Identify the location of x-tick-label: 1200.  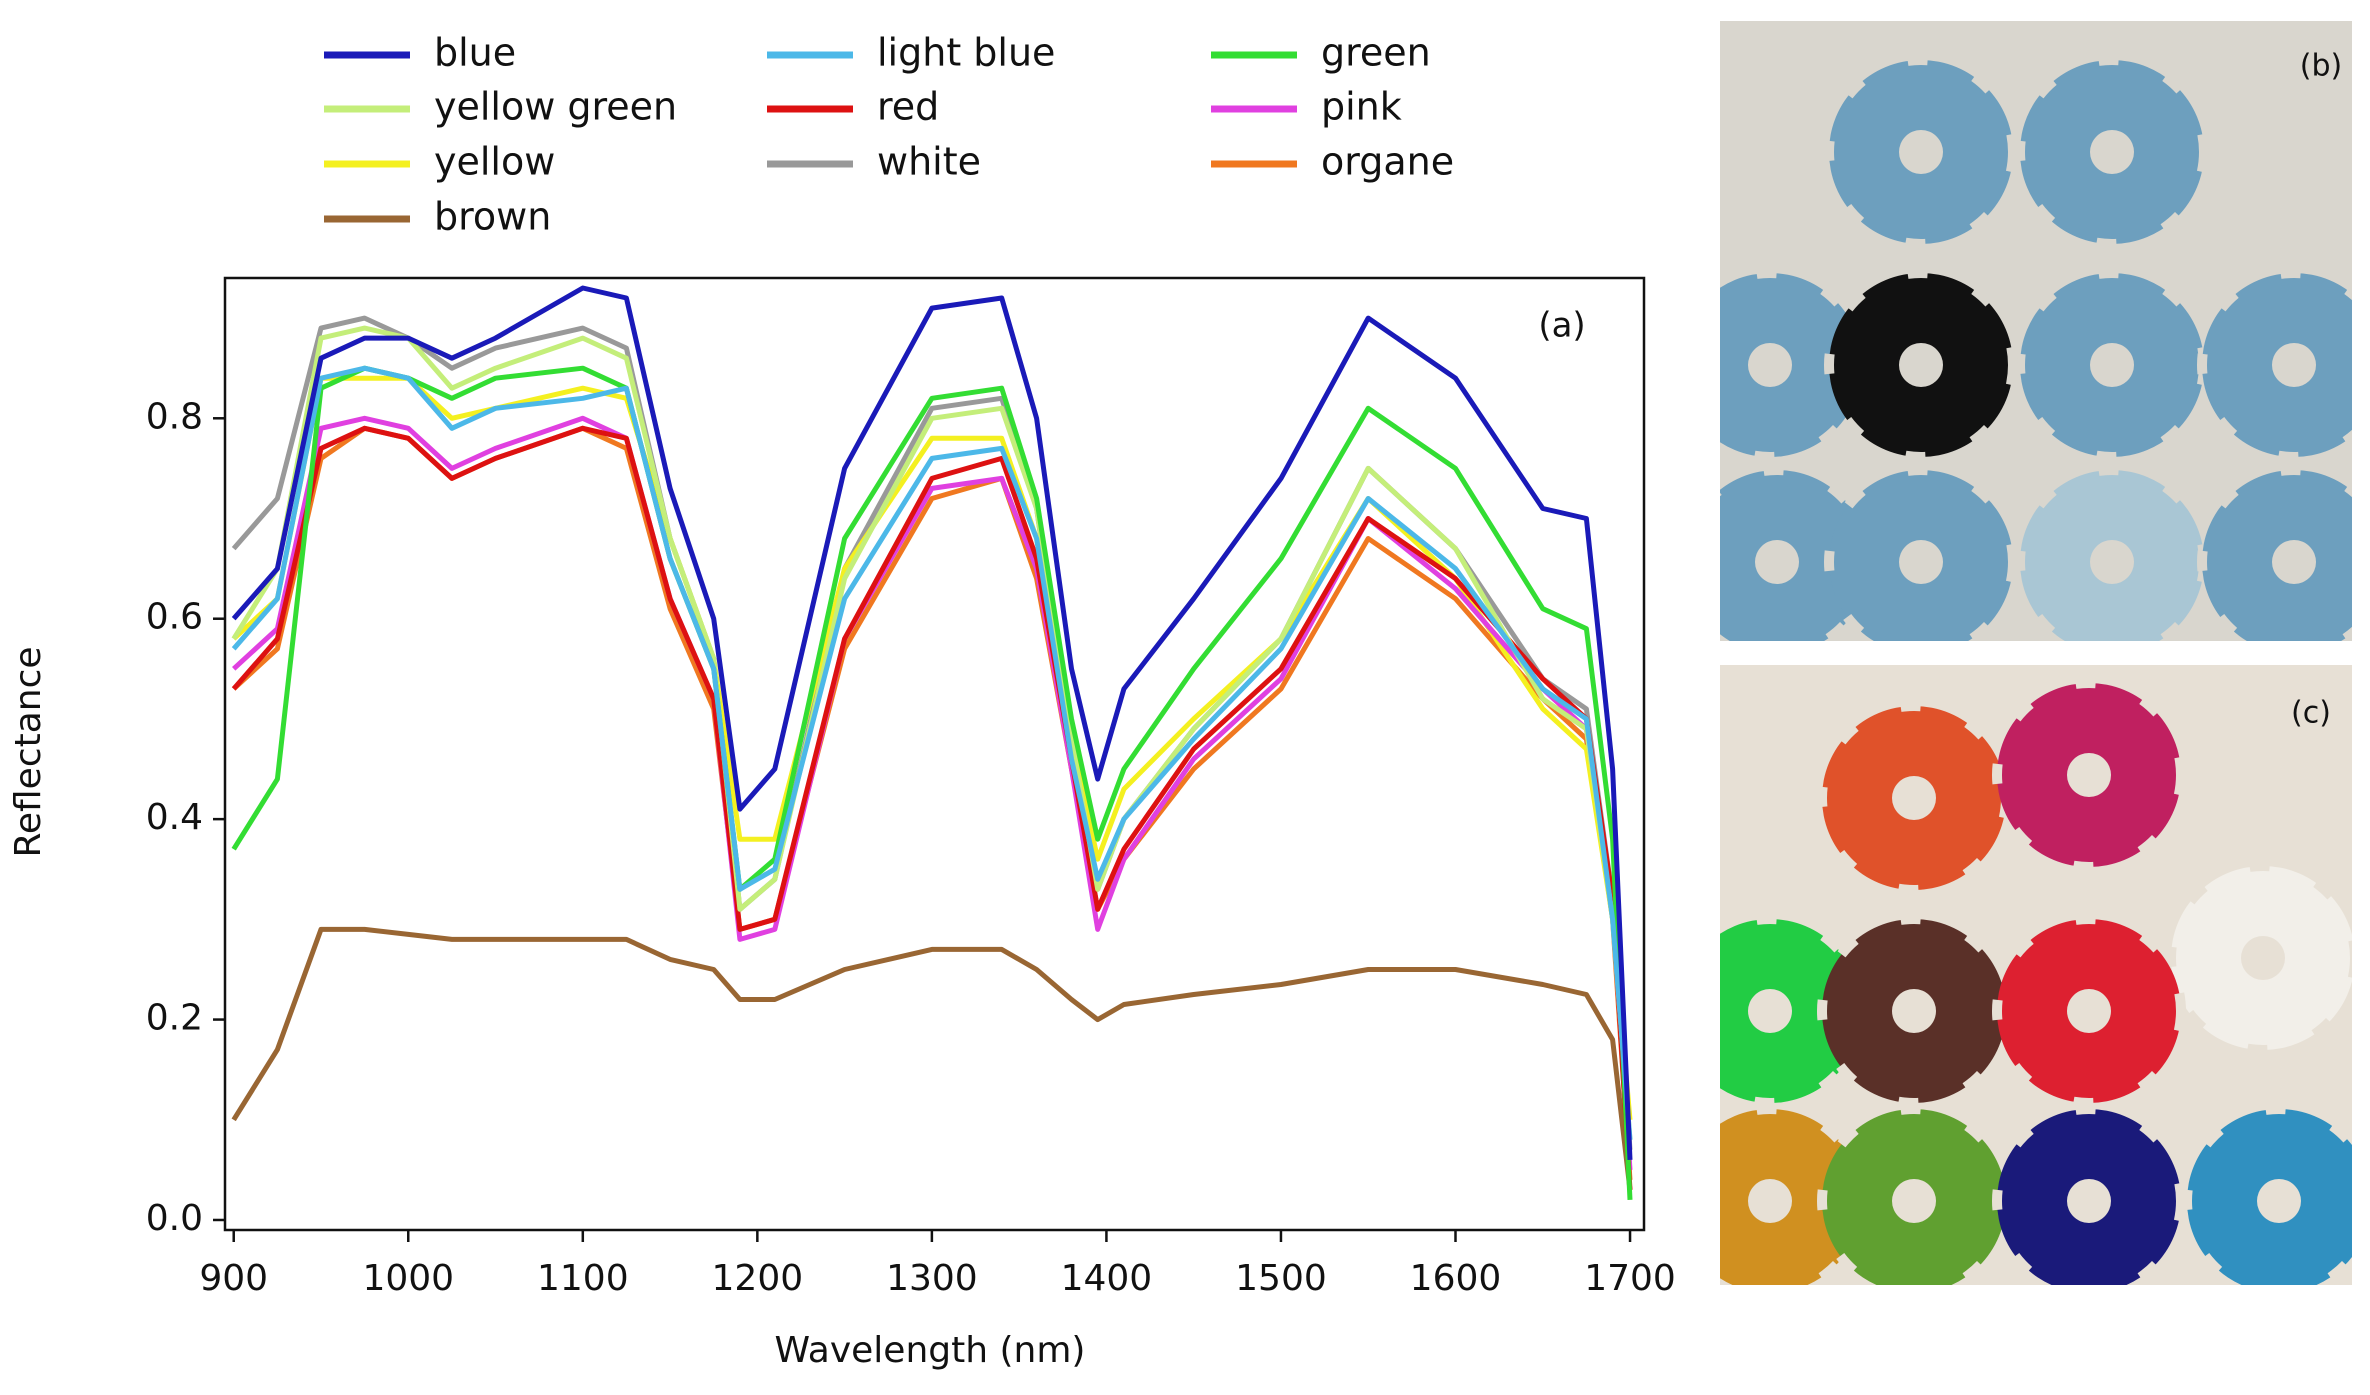
(758, 1278).